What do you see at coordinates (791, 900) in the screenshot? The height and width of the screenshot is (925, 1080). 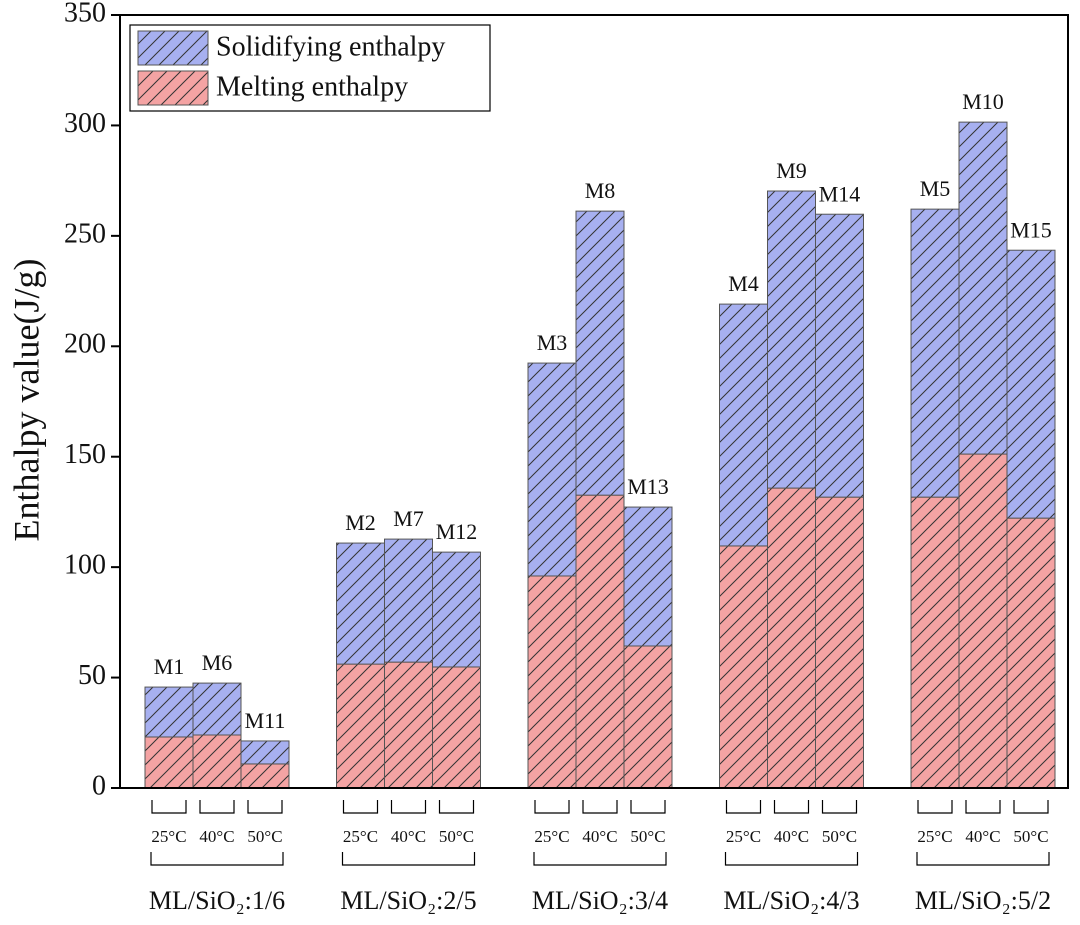 I see `group-label: ML/SiO₂:4/3` at bounding box center [791, 900].